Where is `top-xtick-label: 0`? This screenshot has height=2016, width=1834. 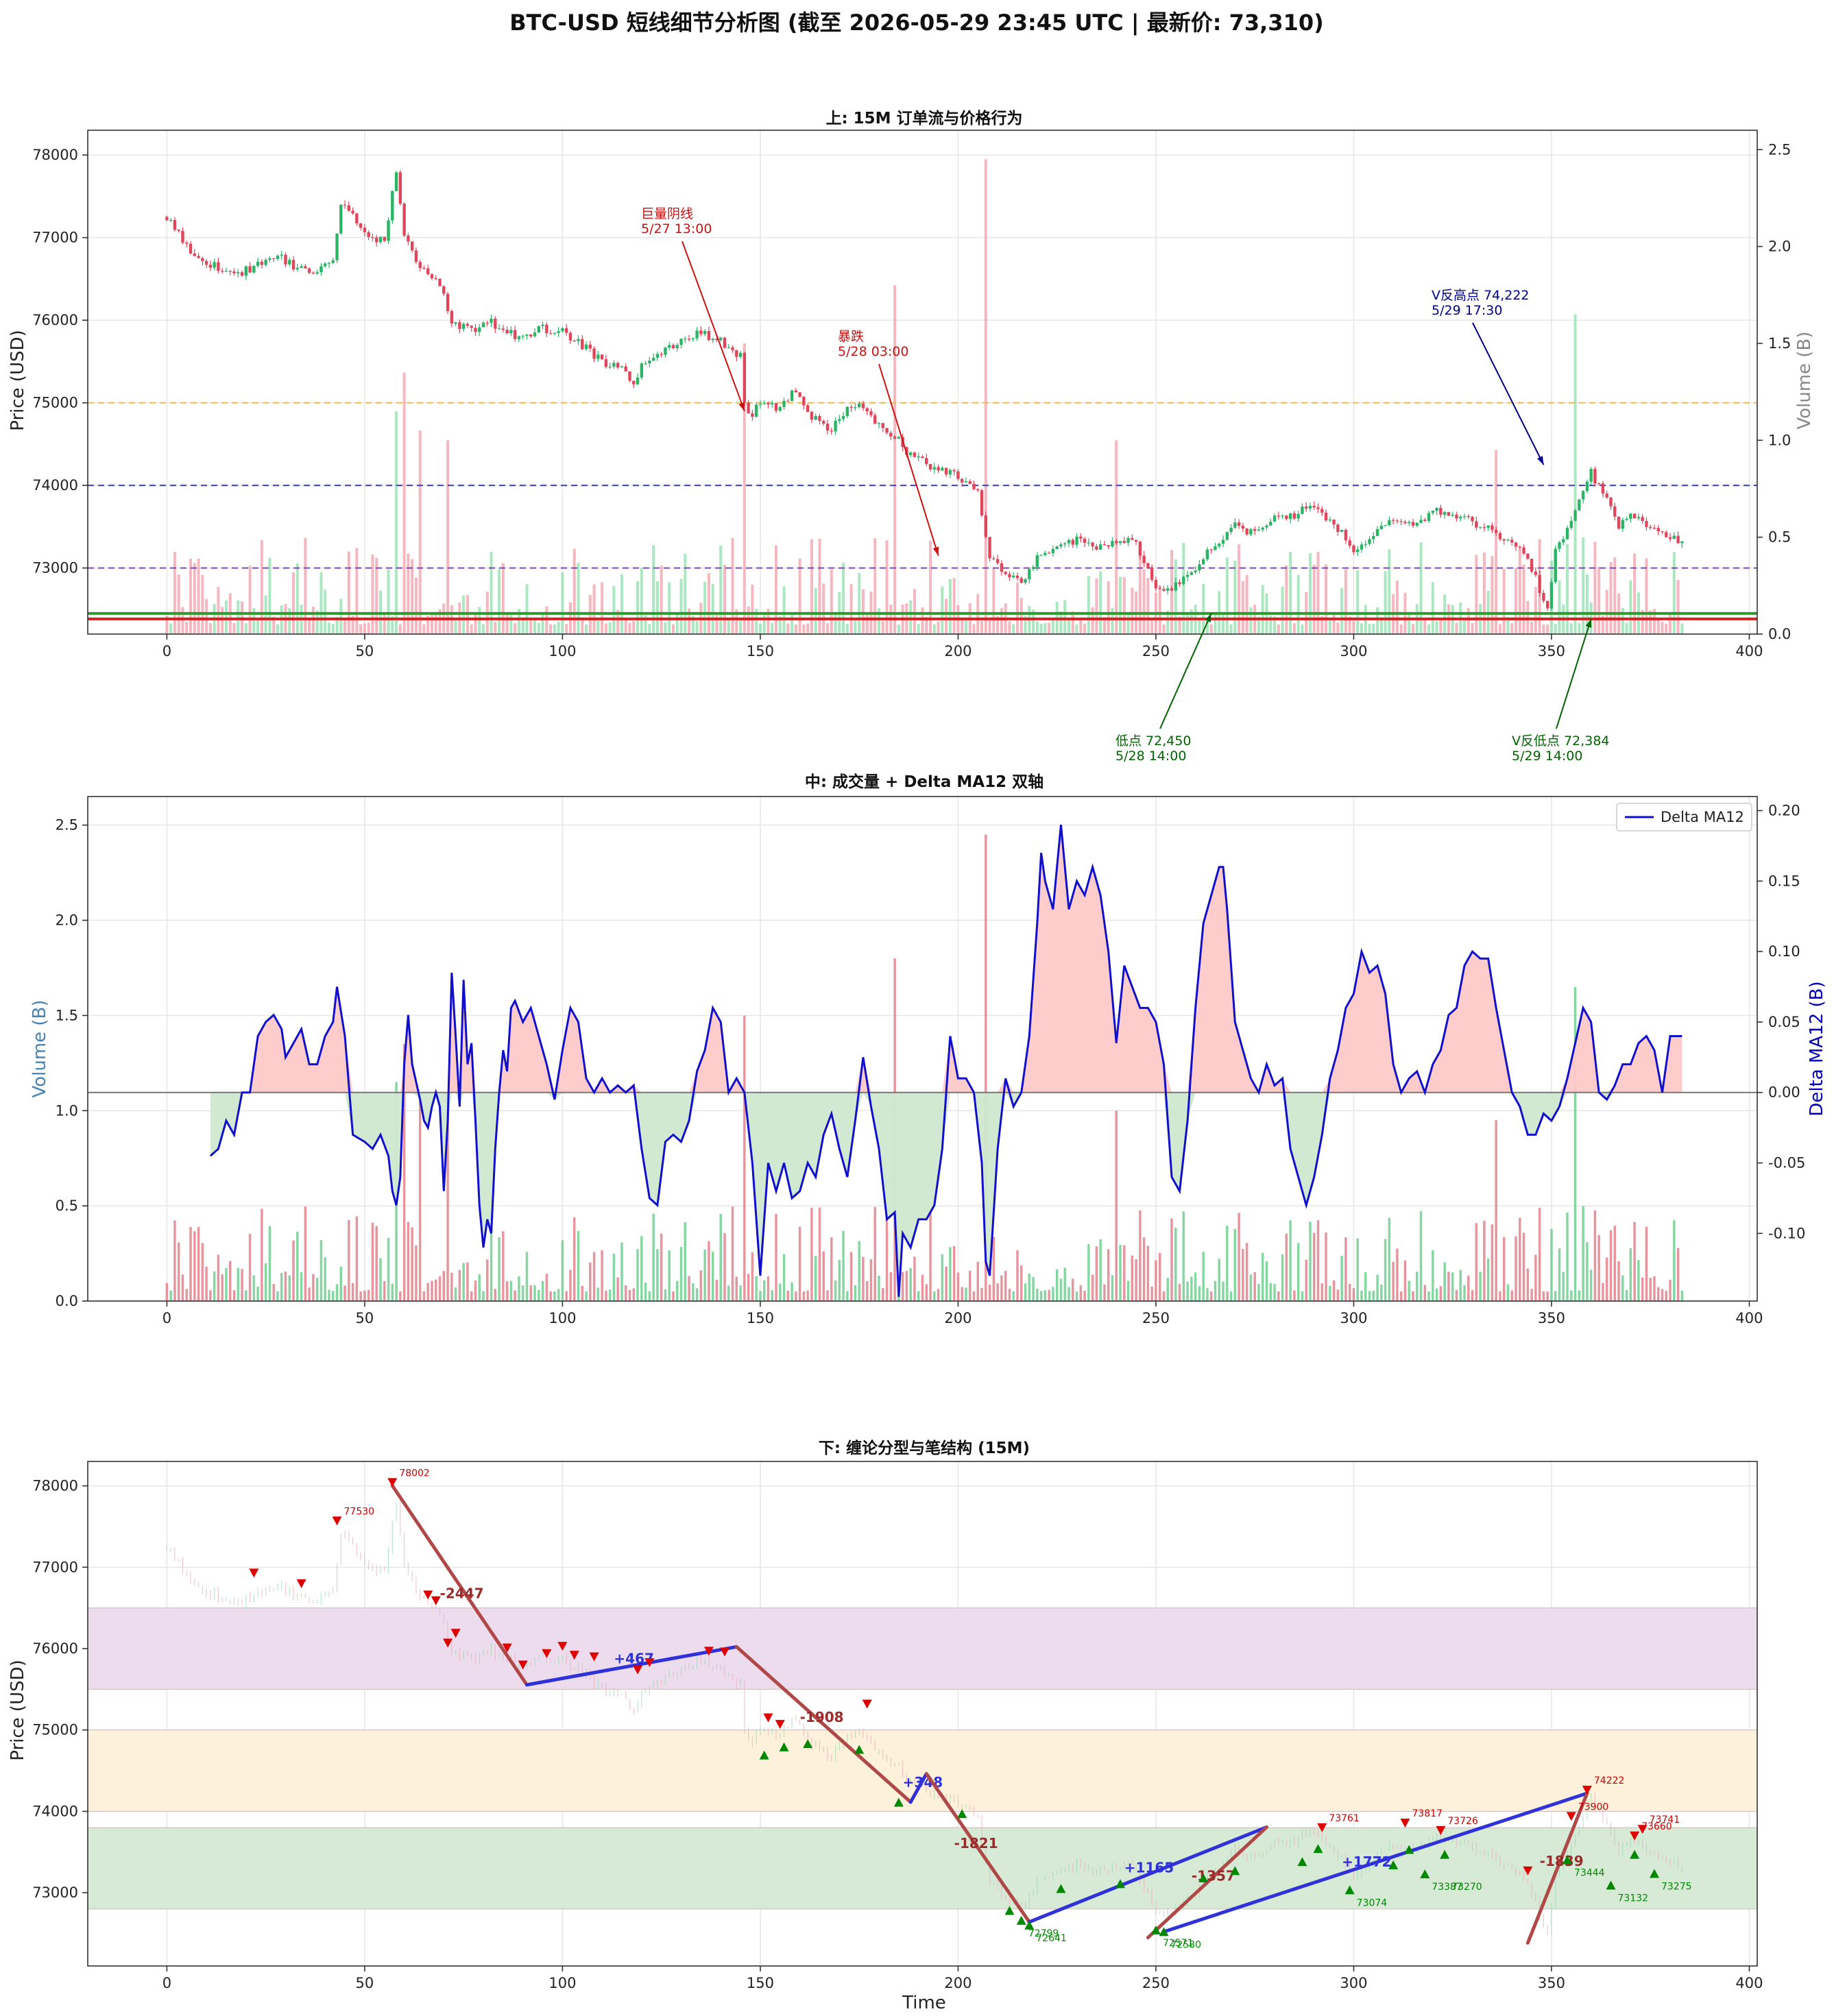 top-xtick-label: 0 is located at coordinates (167, 651).